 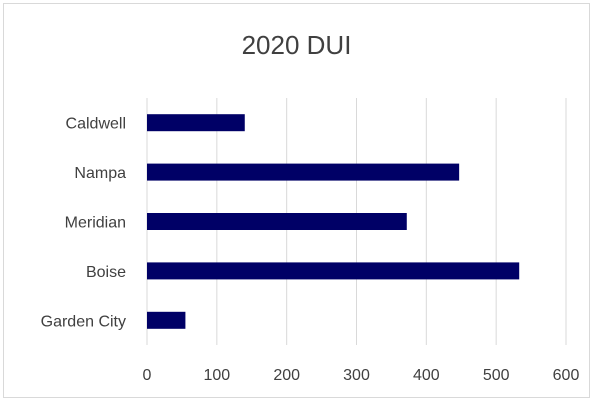 What do you see at coordinates (303, 172) in the screenshot?
I see `bar-nampa` at bounding box center [303, 172].